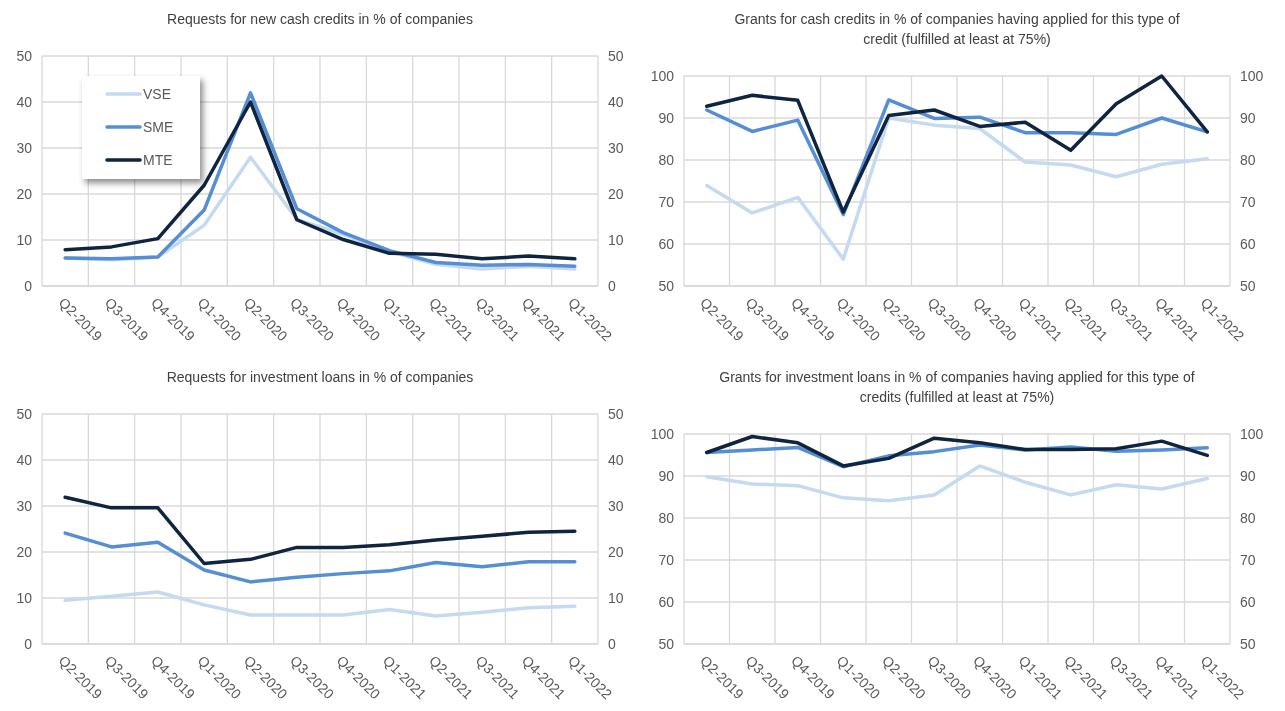 The image size is (1285, 711). What do you see at coordinates (158, 126) in the screenshot?
I see `legend-label: SME` at bounding box center [158, 126].